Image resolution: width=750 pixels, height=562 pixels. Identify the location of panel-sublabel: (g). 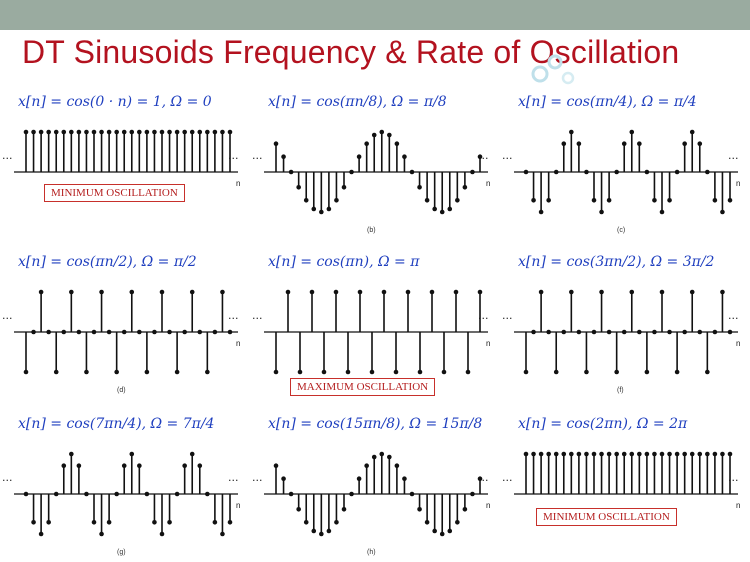
(121, 552).